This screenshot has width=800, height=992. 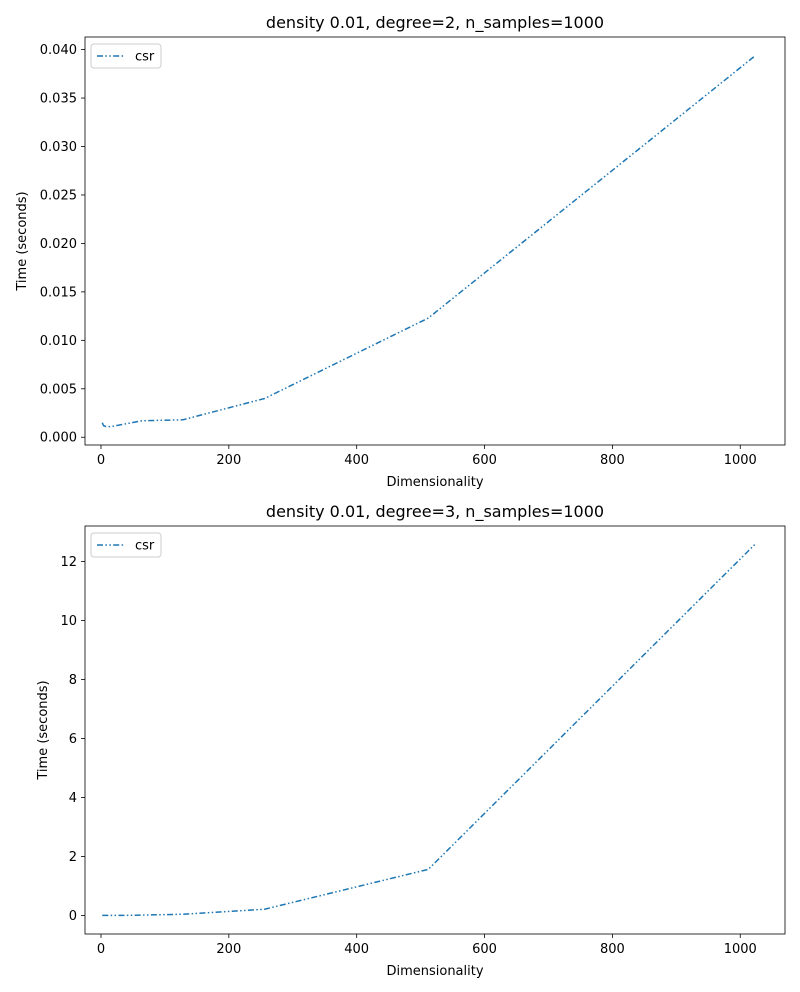 I want to click on y-tick-label: 4, so click(x=73, y=798).